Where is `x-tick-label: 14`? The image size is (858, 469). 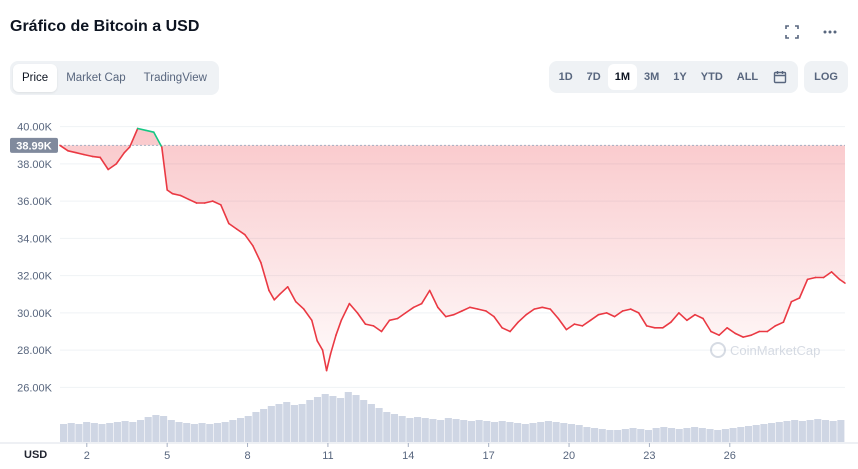 x-tick-label: 14 is located at coordinates (408, 456).